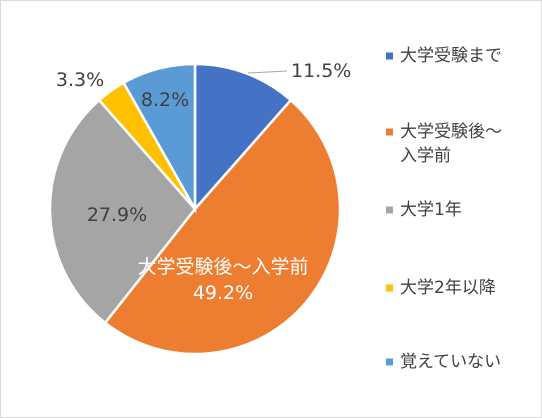 Image resolution: width=542 pixels, height=418 pixels. Describe the element at coordinates (431, 210) in the screenshot. I see `legend-label: 大学1年` at that location.